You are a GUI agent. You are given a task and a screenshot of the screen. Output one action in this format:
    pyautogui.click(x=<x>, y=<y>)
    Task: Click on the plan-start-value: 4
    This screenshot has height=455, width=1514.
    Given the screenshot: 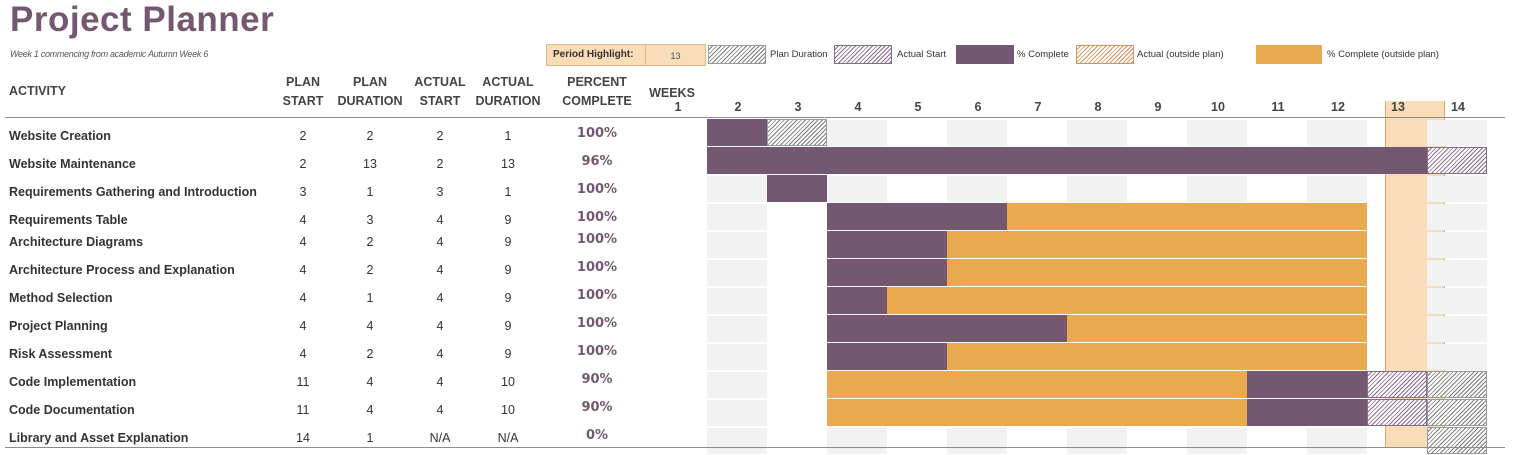 What is the action you would take?
    pyautogui.click(x=303, y=270)
    